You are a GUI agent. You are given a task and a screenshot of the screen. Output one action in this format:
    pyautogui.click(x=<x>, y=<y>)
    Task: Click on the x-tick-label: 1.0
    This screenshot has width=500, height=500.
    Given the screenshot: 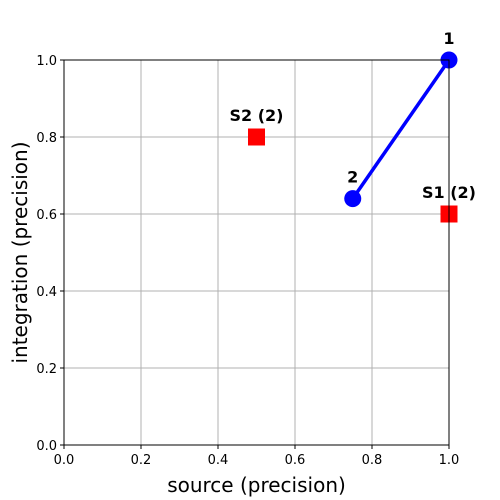 What is the action you would take?
    pyautogui.click(x=449, y=460)
    